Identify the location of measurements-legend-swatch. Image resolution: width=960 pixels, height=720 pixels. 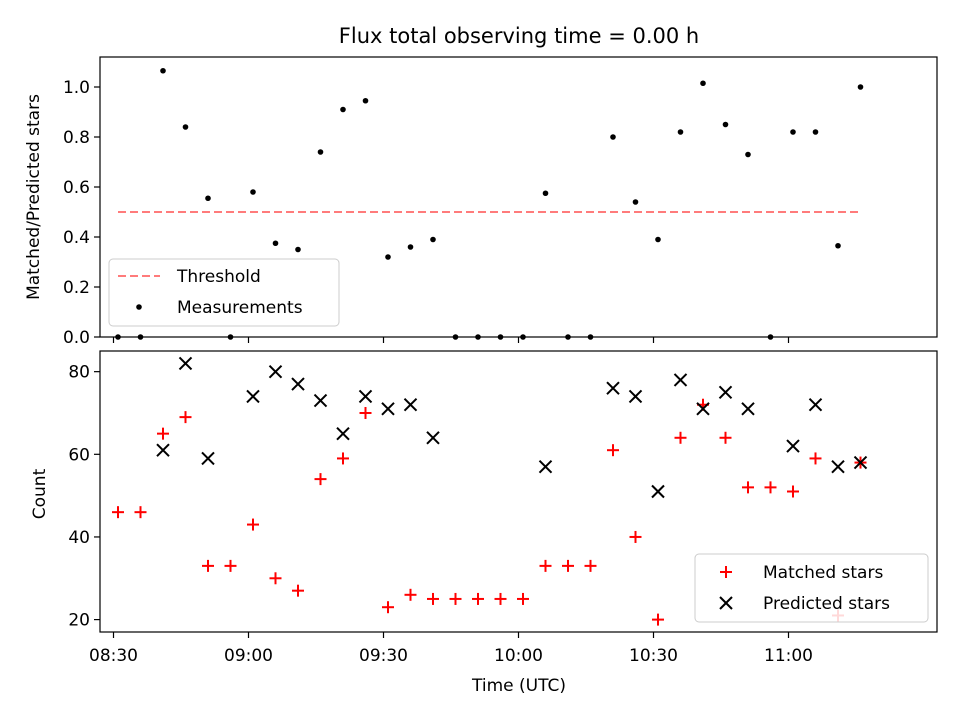
(139, 307).